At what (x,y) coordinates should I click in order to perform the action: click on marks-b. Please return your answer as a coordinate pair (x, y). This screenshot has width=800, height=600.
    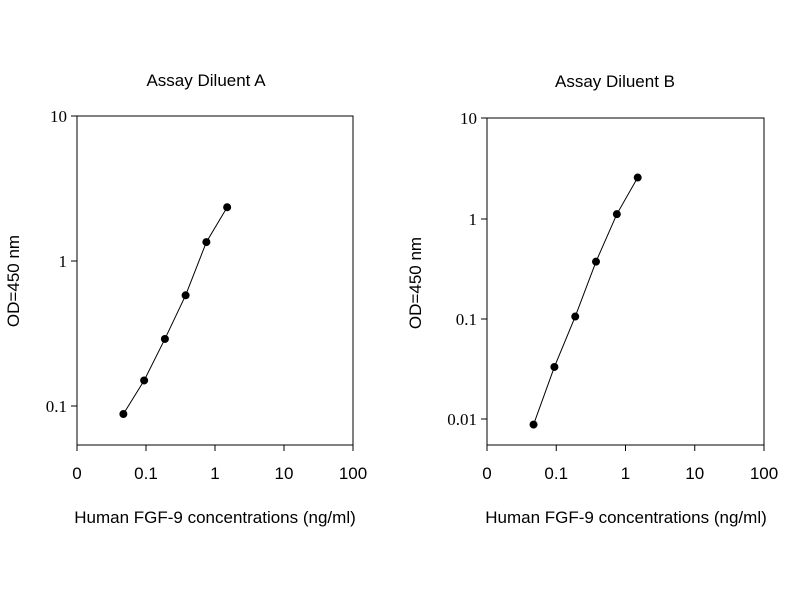
    Looking at the image, I should click on (585, 301).